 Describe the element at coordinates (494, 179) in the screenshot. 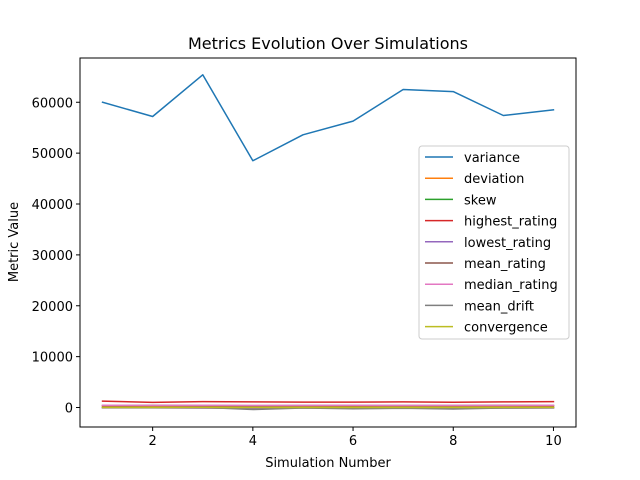

I see `legend-label-deviation: deviation` at that location.